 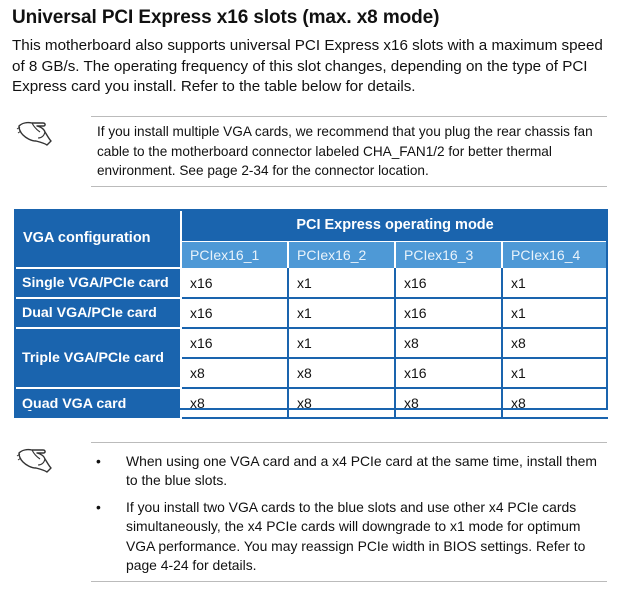 What do you see at coordinates (98, 238) in the screenshot?
I see `corner-header: VGA configuration` at bounding box center [98, 238].